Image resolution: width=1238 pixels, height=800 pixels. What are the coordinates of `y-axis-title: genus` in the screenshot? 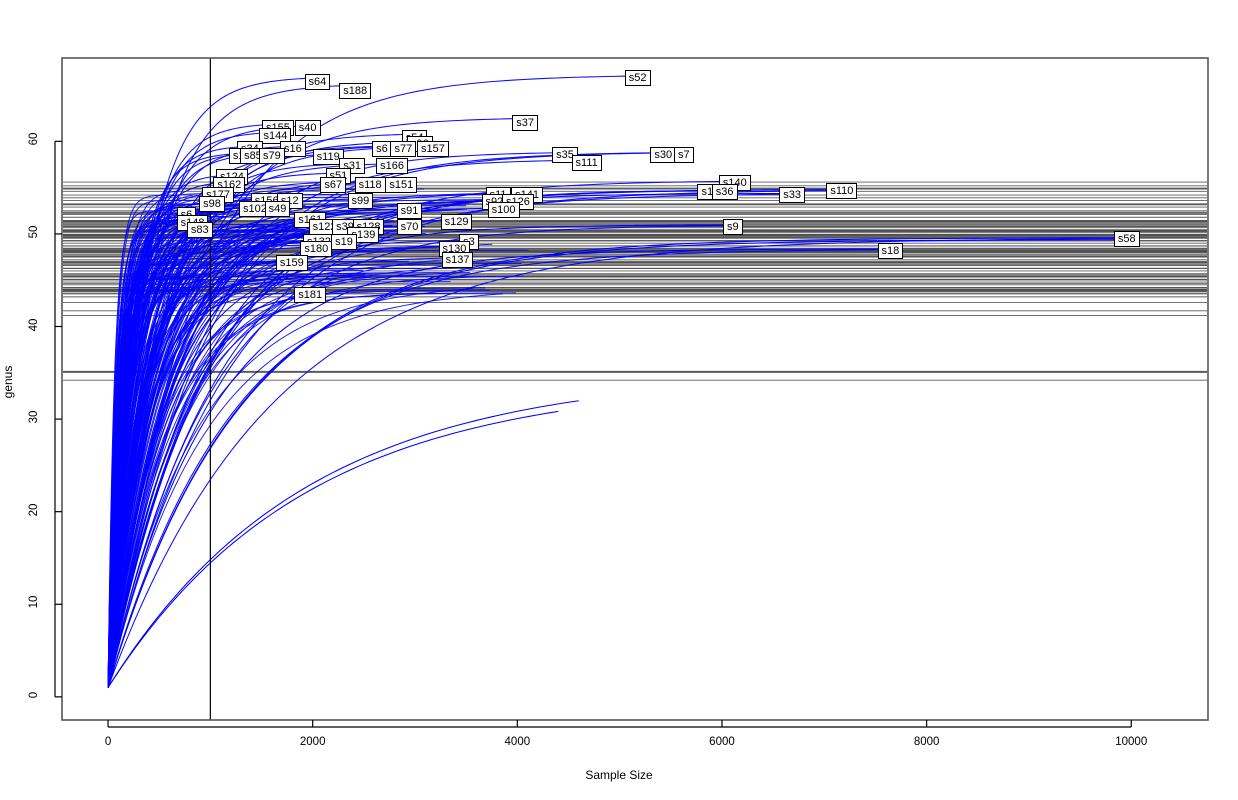 It's located at (8, 382).